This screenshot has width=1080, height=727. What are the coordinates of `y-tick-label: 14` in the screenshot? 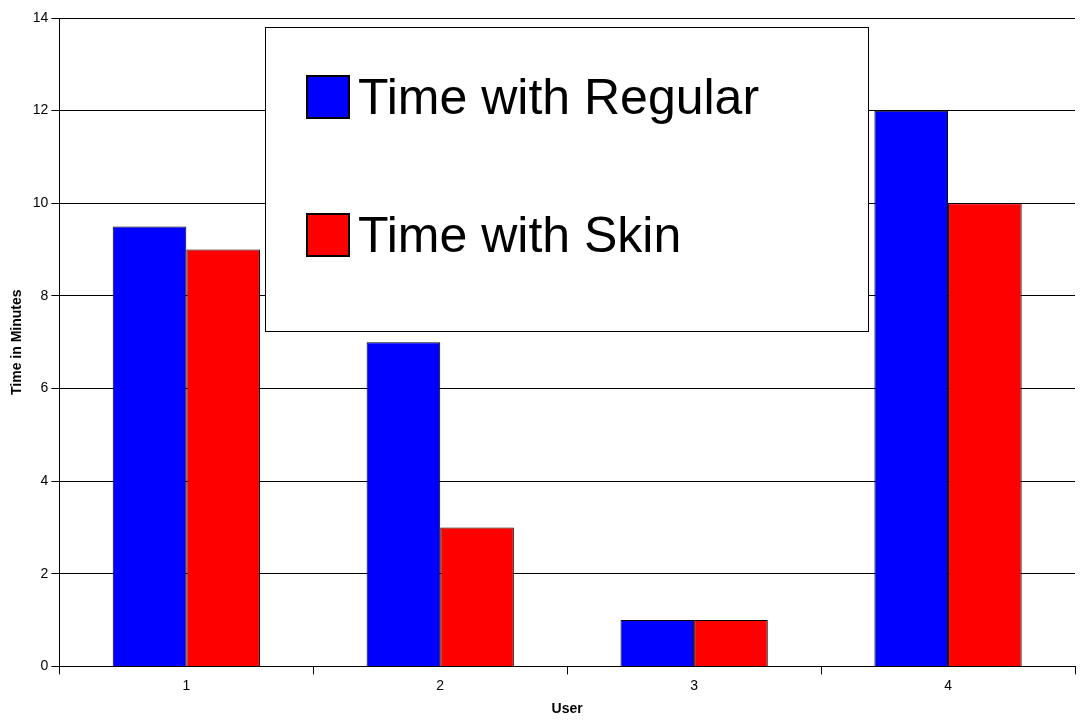 It's located at (40, 16).